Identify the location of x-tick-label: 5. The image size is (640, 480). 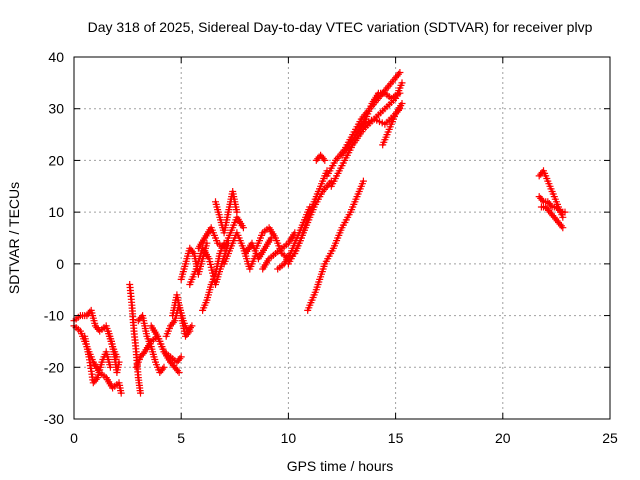
(181, 438).